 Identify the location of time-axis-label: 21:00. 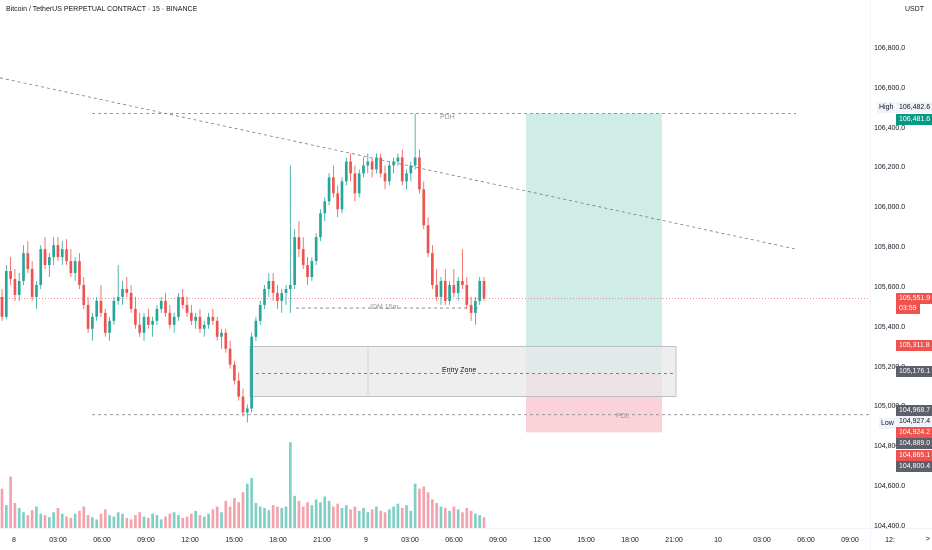
(322, 540).